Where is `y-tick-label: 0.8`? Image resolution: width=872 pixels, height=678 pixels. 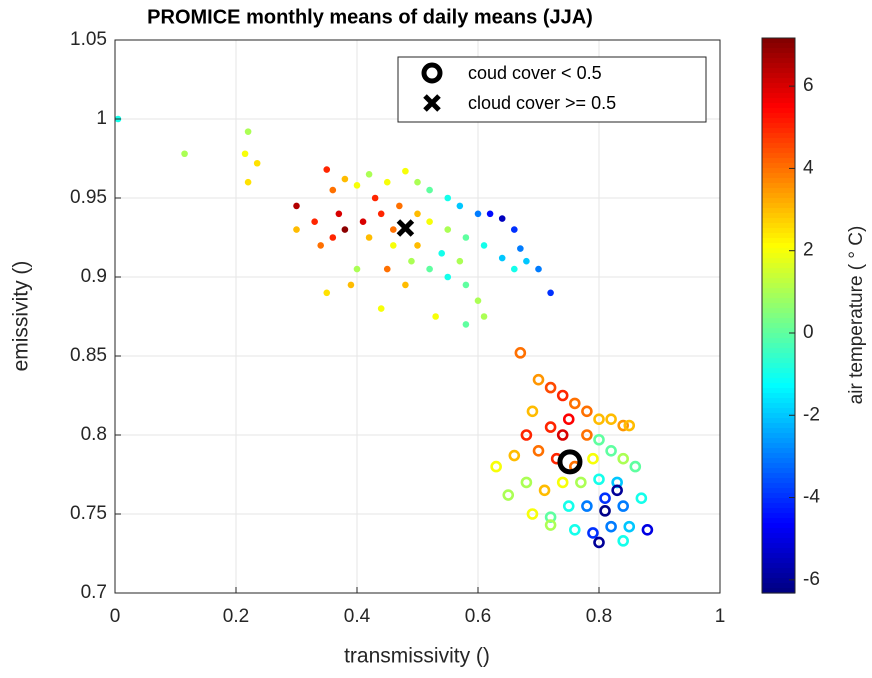 y-tick-label: 0.8 is located at coordinates (94, 434).